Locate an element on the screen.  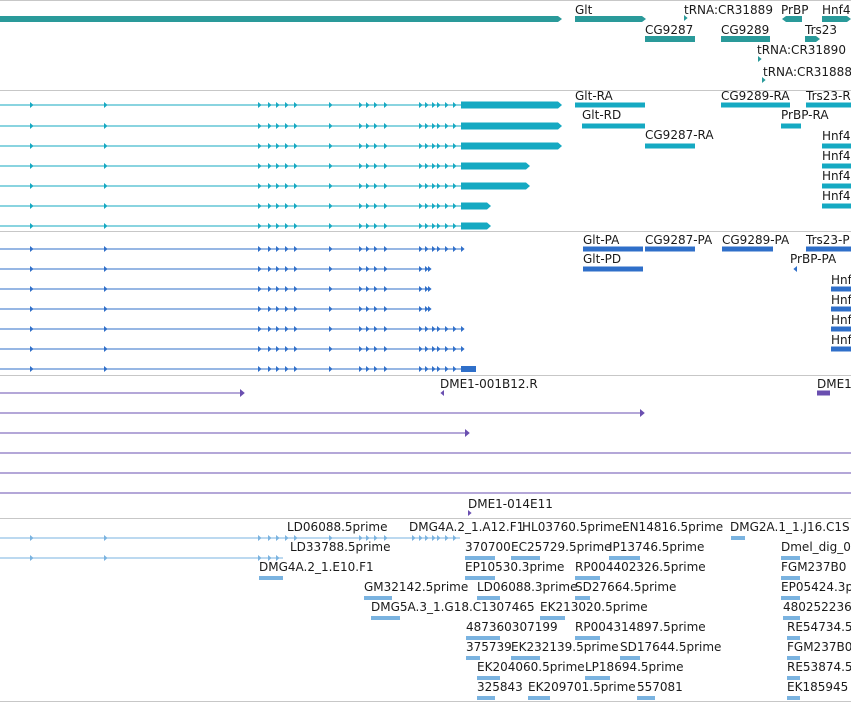
protein-label: Hnf is located at coordinates (841, 340).